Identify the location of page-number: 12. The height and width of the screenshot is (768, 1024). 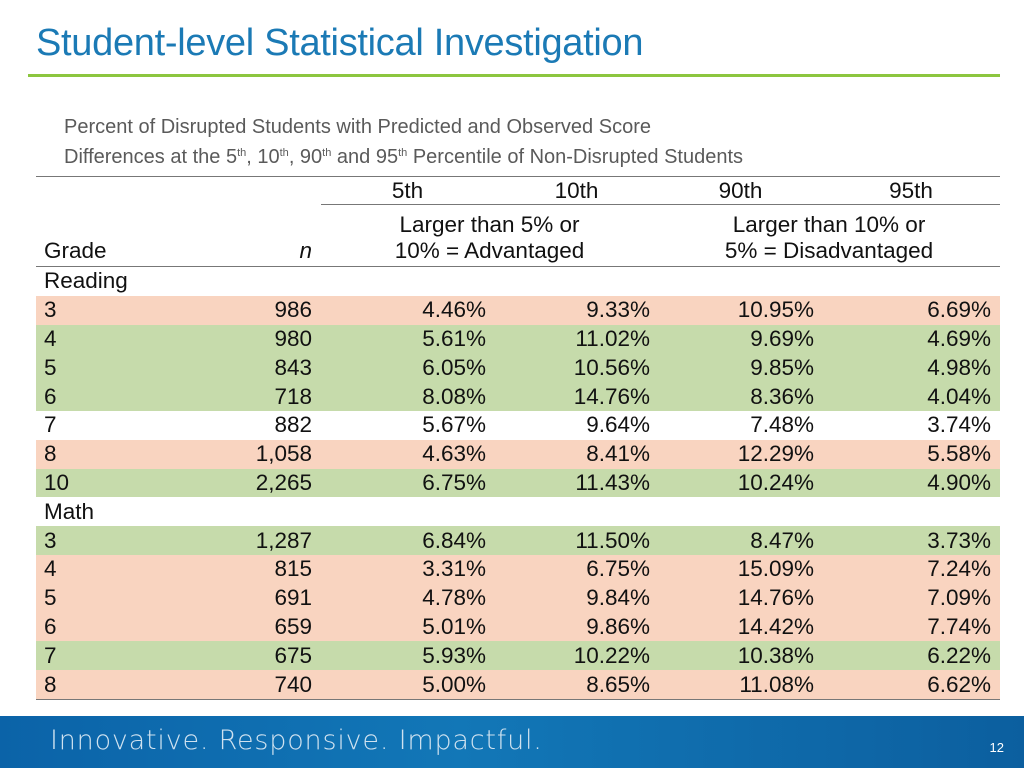
(996, 747).